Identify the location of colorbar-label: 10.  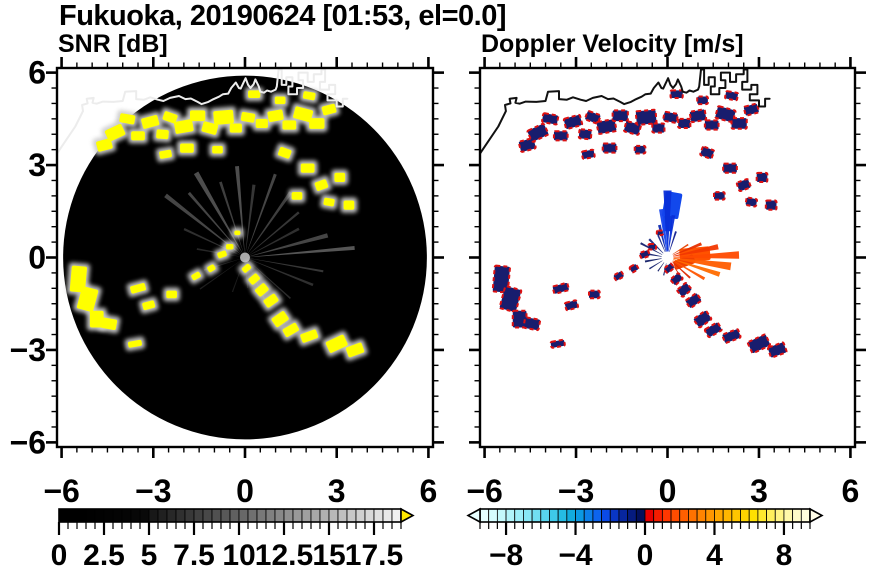
(238, 554).